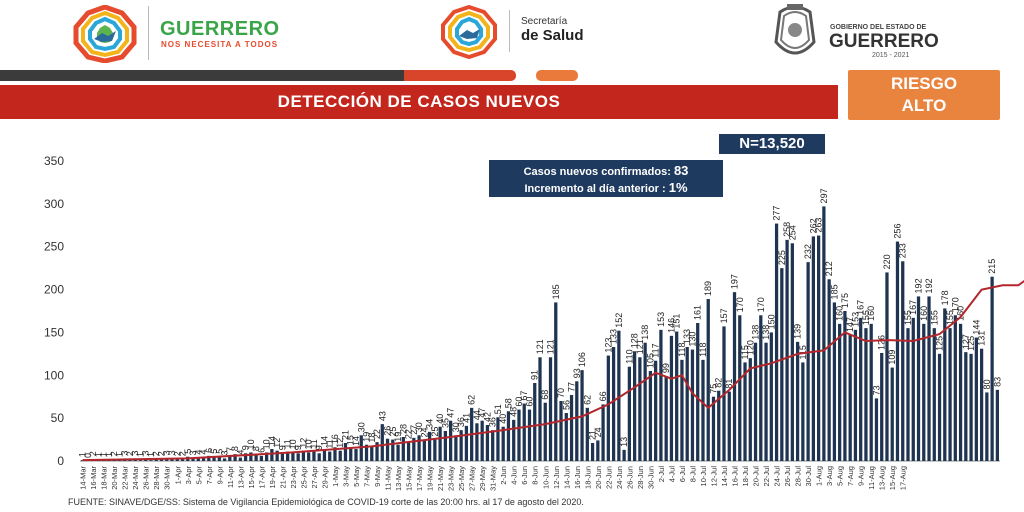 The height and width of the screenshot is (512, 1024). What do you see at coordinates (671, 325) in the screenshot?
I see `data-label: 146` at bounding box center [671, 325].